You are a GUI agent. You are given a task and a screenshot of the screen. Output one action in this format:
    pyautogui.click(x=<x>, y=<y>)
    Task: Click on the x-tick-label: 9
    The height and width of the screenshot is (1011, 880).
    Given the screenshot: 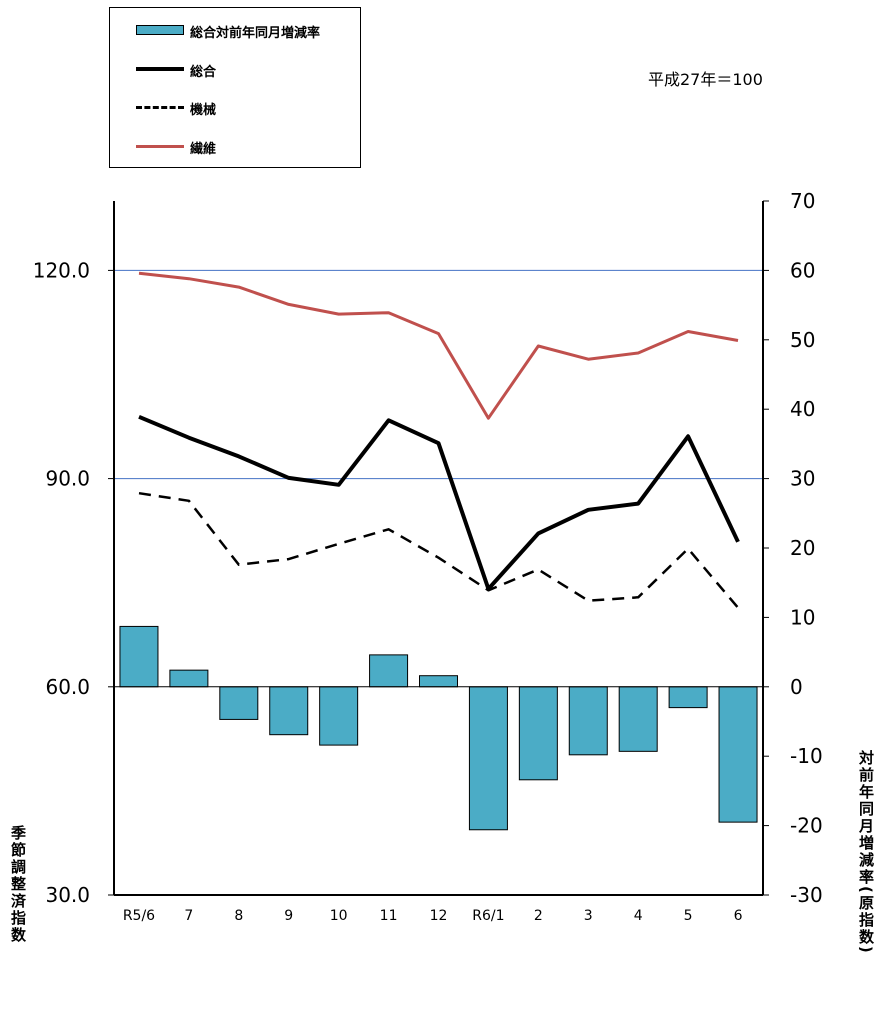 What is the action you would take?
    pyautogui.click(x=288, y=916)
    